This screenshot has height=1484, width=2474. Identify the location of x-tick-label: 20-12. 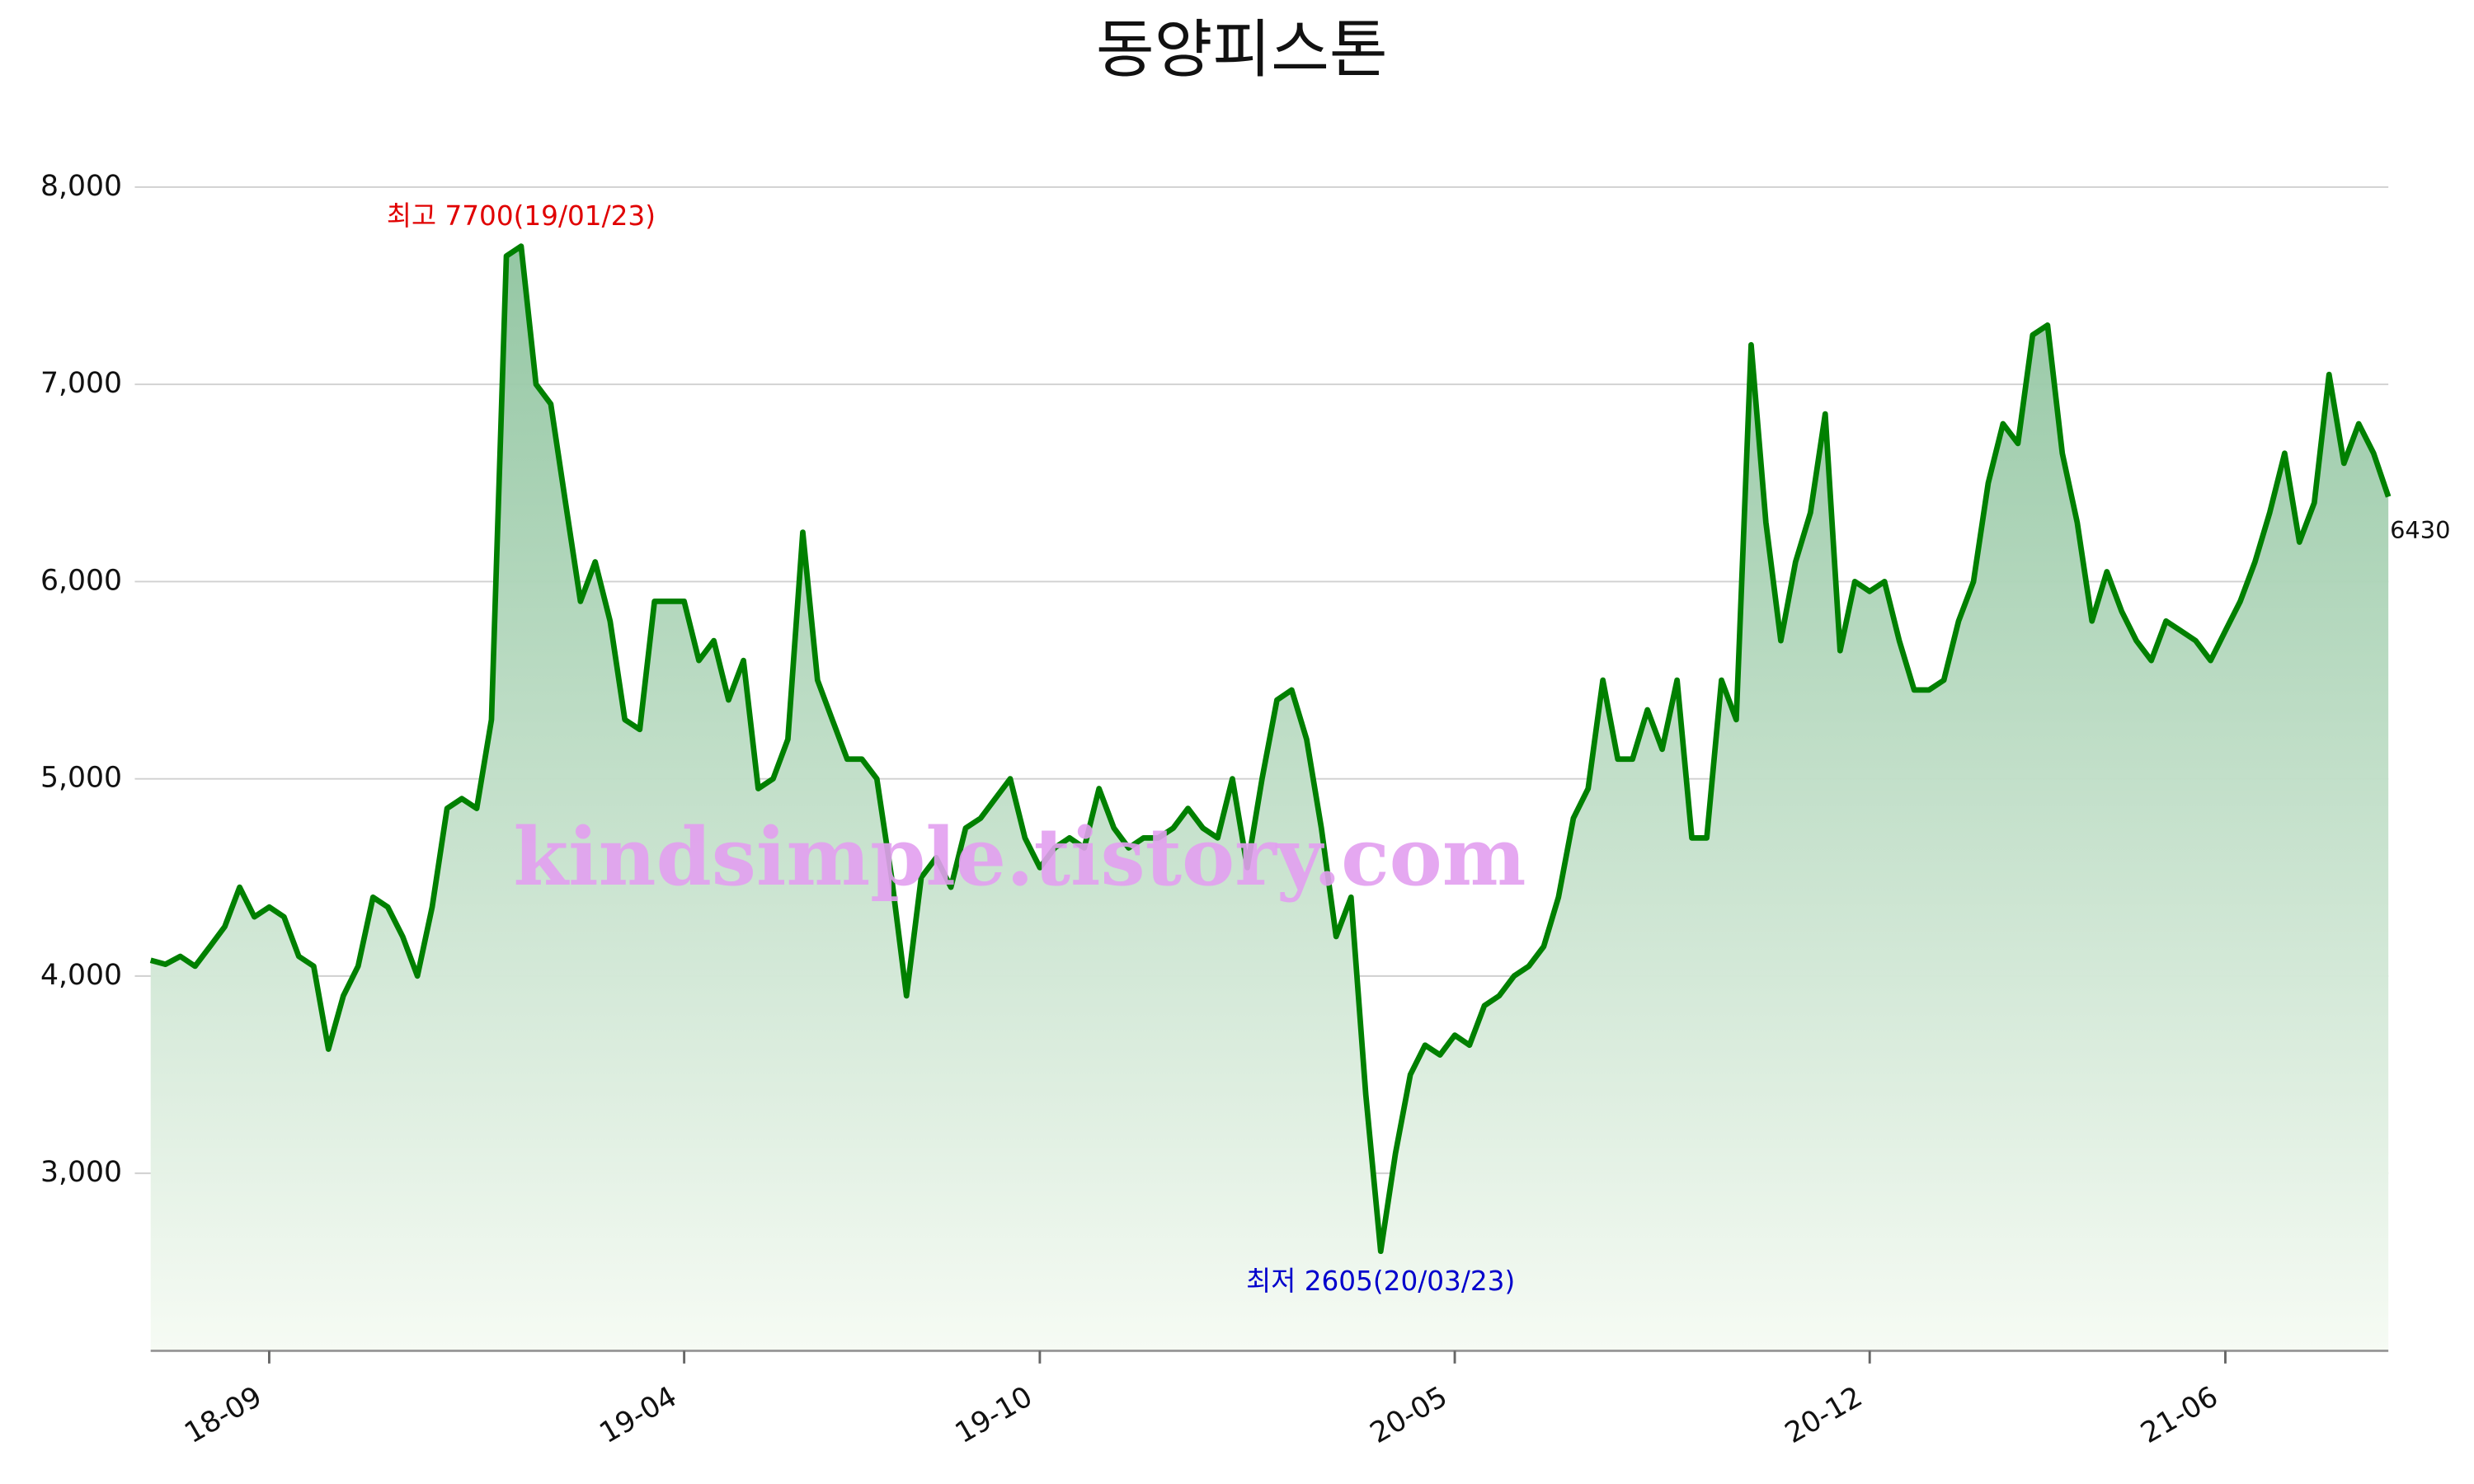
(1824, 1415).